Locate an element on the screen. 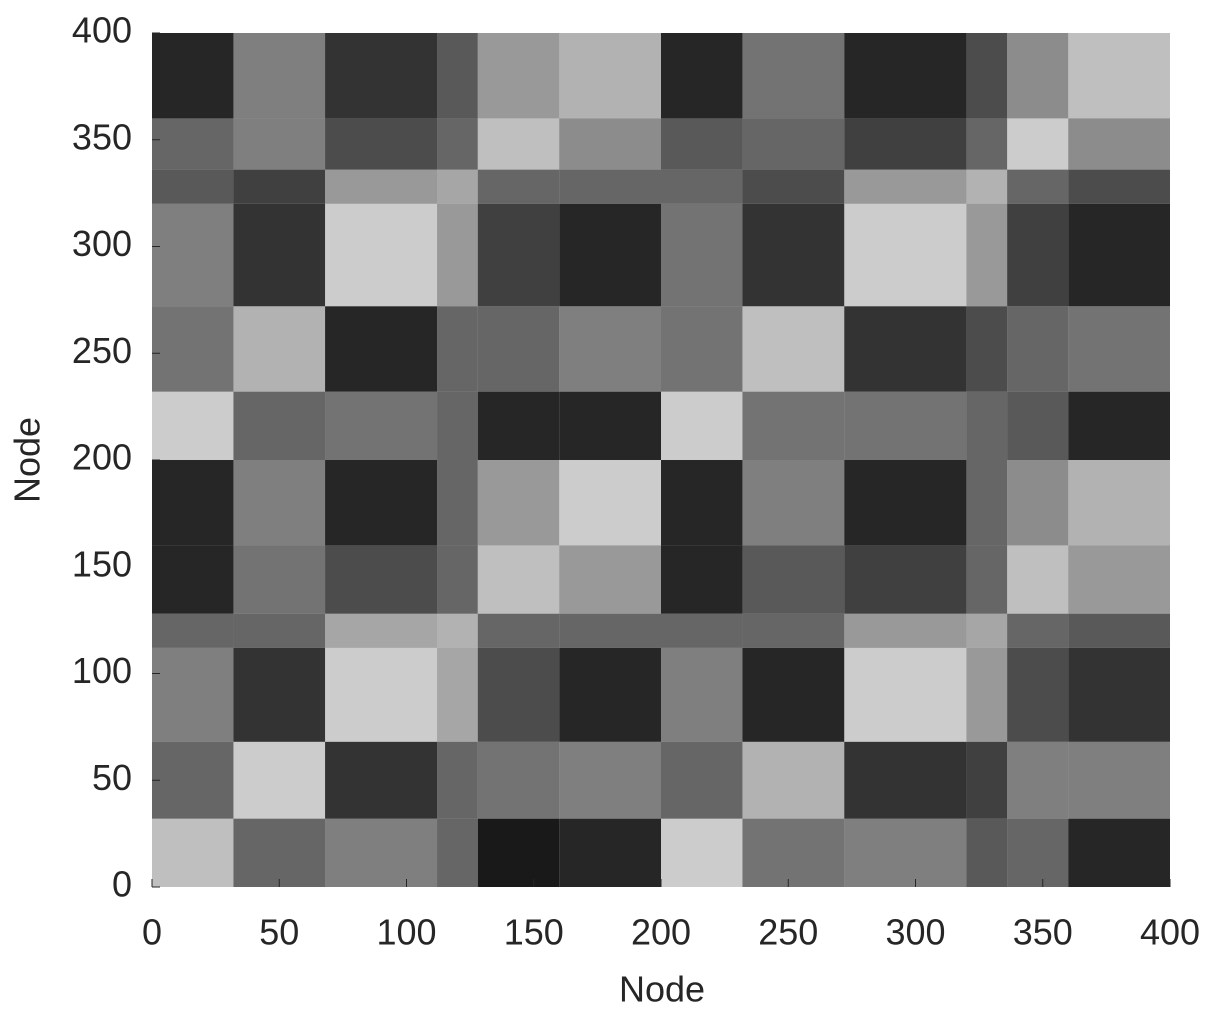  y-tick-label: 0 is located at coordinates (122, 884).